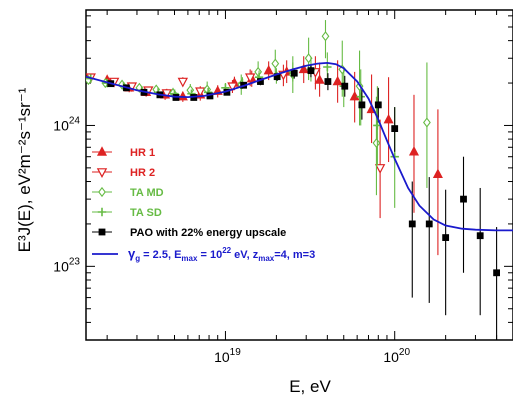  I want to click on legend-label: TA SD, so click(146, 213).